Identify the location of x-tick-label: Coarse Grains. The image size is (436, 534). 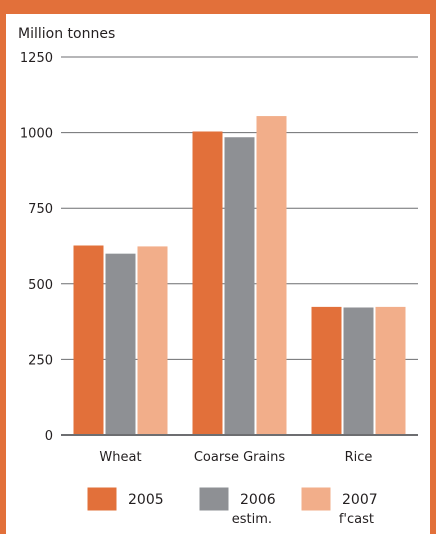
(239, 457).